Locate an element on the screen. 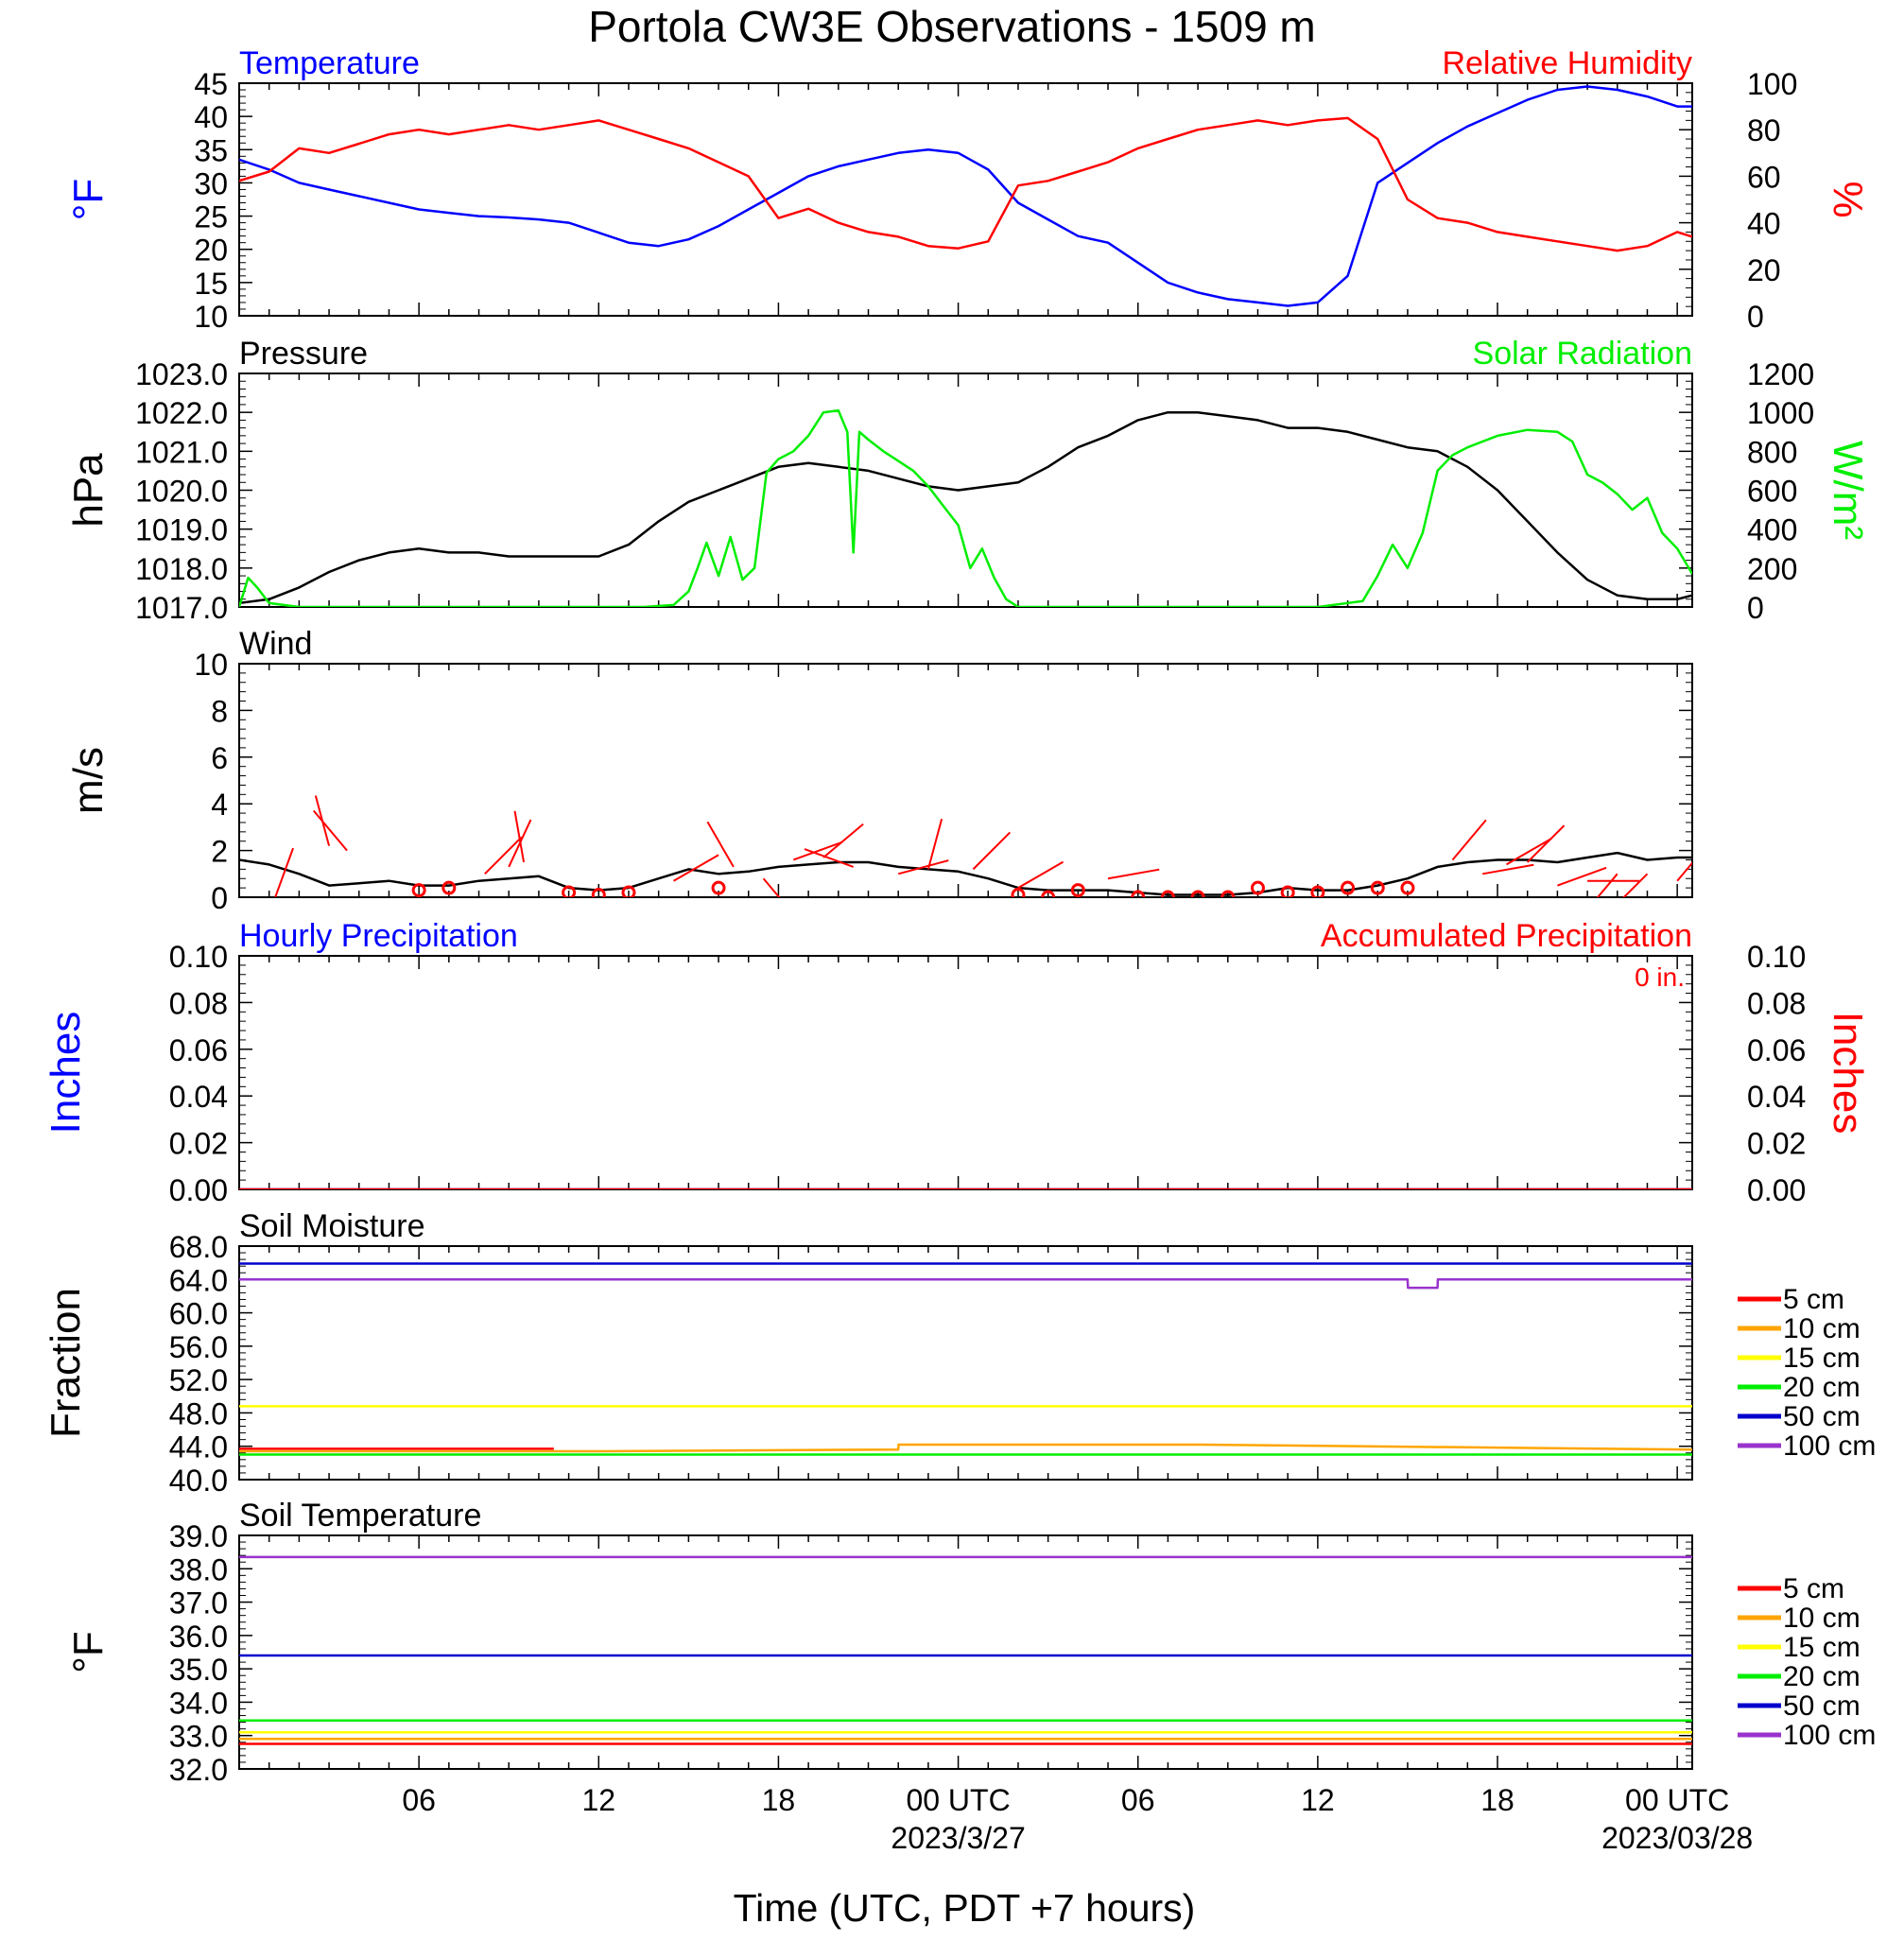  y-tick-label-right: 1000 is located at coordinates (1780, 413).